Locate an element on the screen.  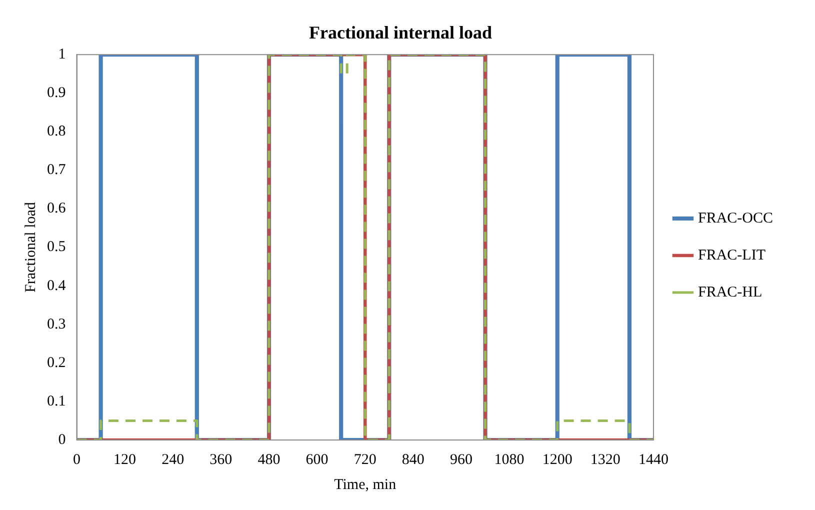
x-tick-label: 960 is located at coordinates (461, 460).